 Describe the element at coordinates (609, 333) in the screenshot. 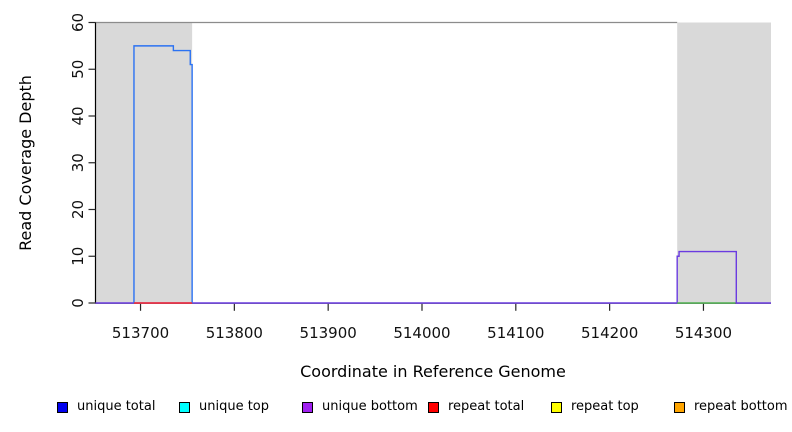

I see `x-tick-label: 514200` at that location.